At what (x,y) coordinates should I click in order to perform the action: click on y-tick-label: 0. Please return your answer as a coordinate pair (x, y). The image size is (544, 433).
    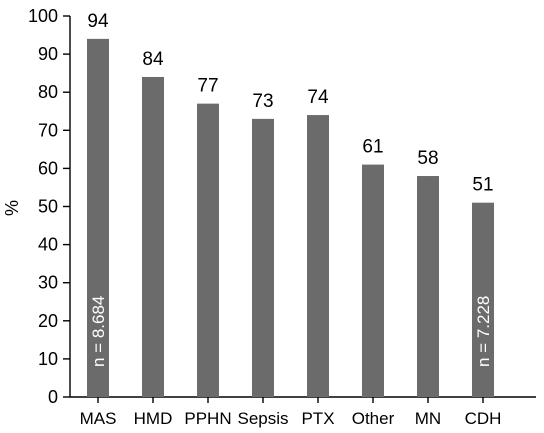
    Looking at the image, I should click on (53, 397).